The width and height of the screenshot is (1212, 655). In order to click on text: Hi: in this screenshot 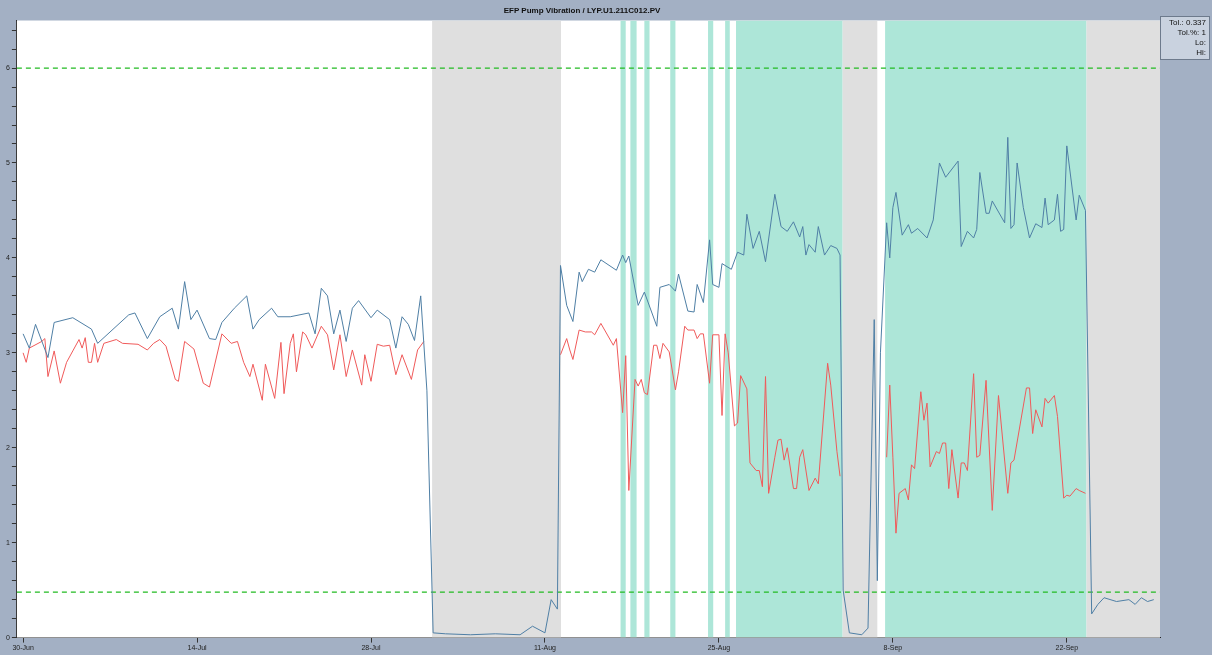, I will do `click(1200, 53)`.